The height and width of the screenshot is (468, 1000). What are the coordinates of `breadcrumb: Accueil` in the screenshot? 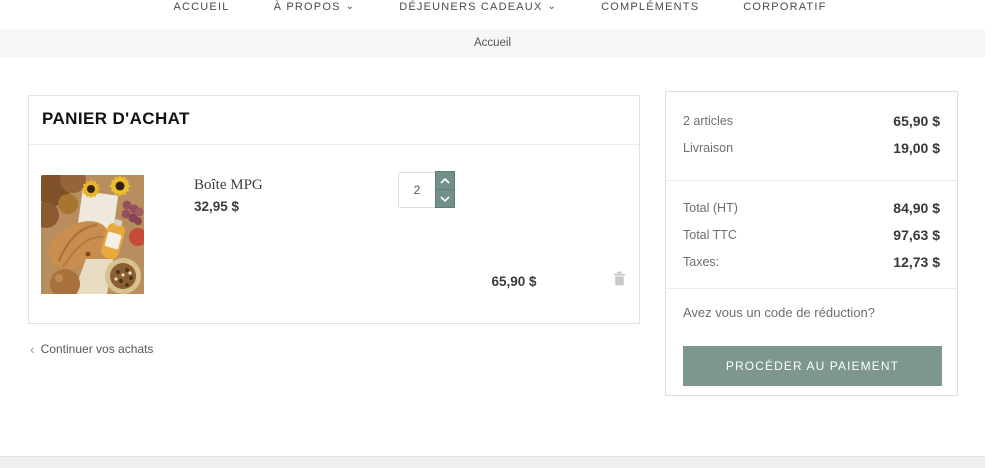 It's located at (492, 43).